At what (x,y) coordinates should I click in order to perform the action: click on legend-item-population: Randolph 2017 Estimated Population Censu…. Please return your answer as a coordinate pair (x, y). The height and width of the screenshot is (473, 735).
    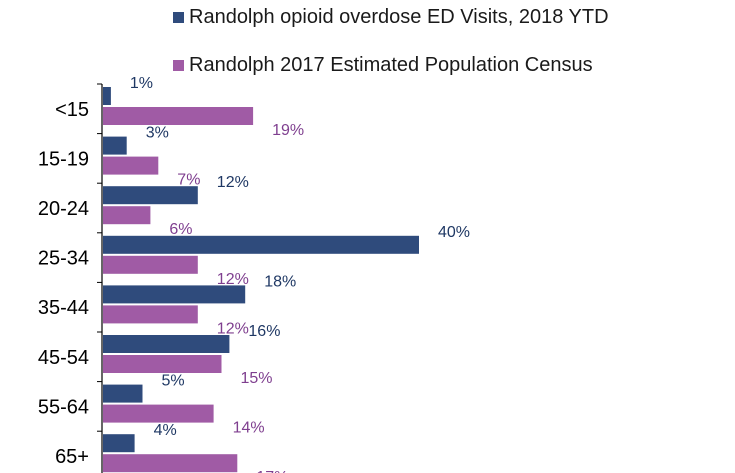
    Looking at the image, I should click on (383, 65).